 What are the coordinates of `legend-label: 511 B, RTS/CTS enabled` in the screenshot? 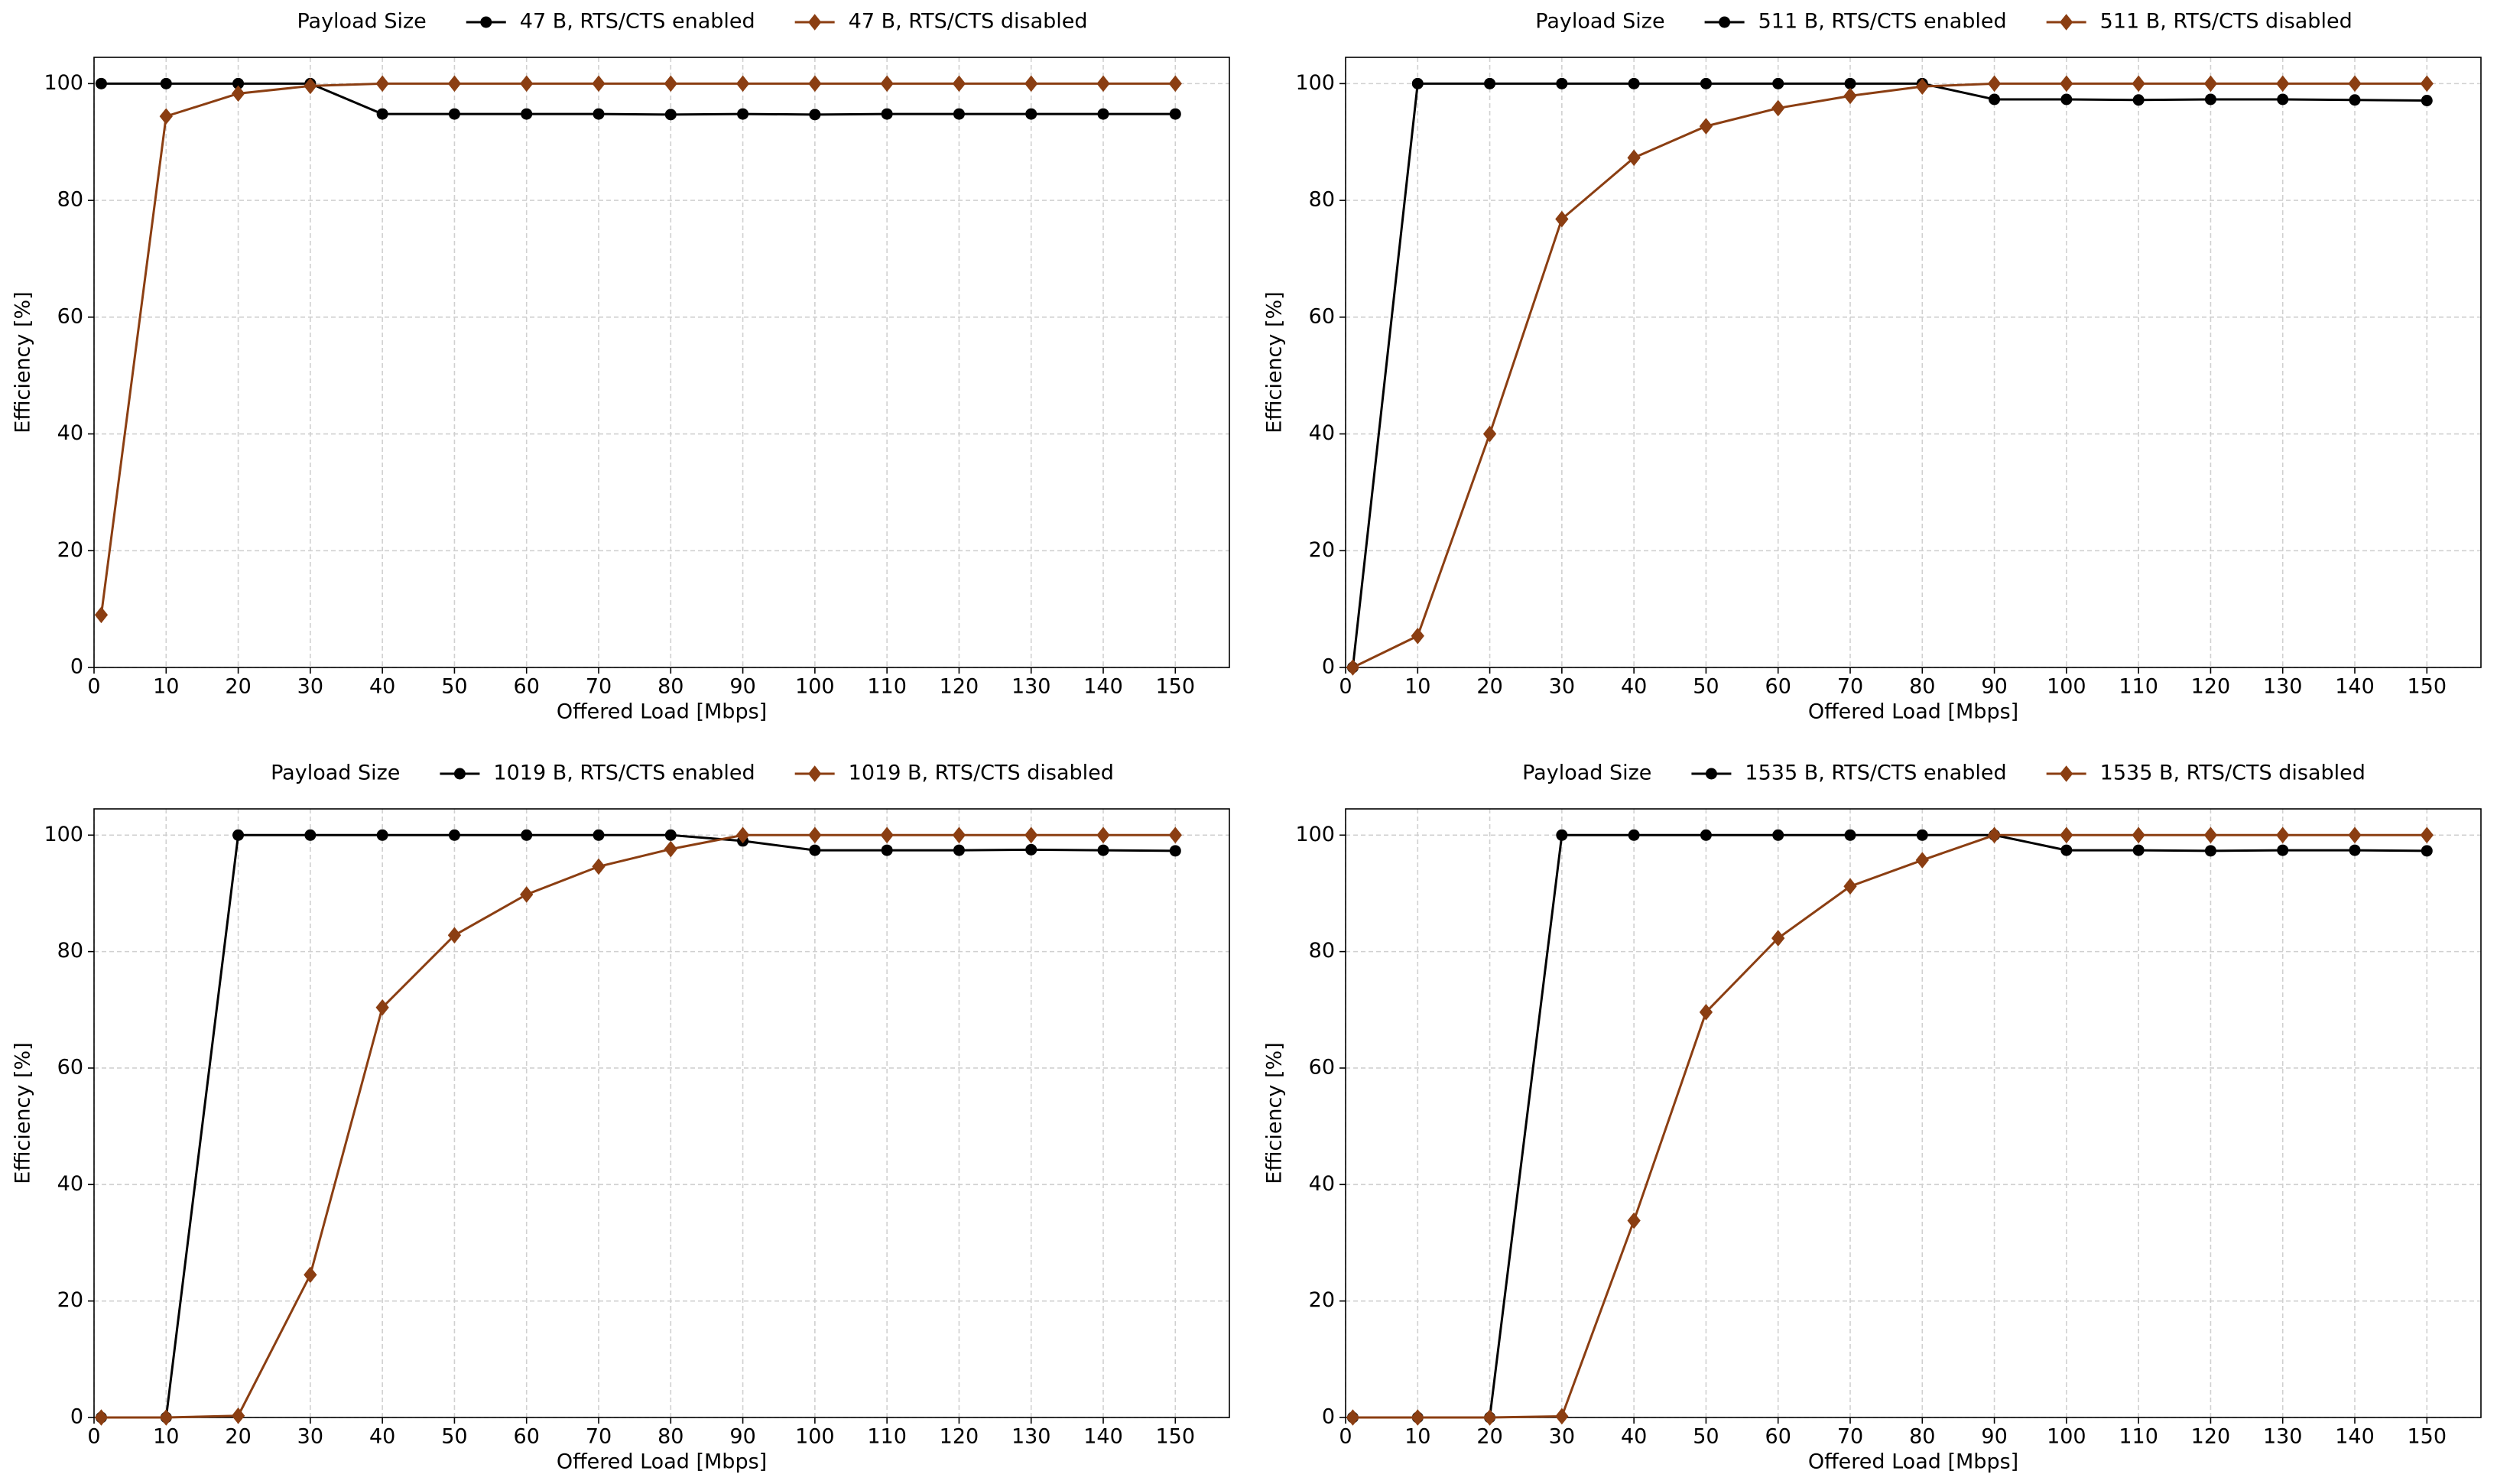 It's located at (1883, 22).